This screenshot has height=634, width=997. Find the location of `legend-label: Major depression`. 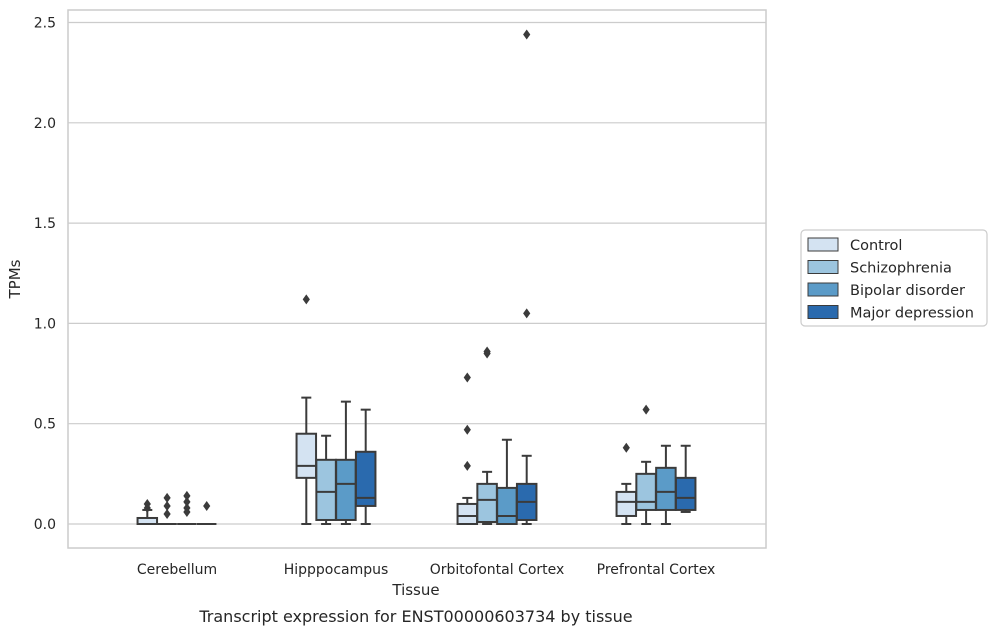

legend-label: Major depression is located at coordinates (912, 314).